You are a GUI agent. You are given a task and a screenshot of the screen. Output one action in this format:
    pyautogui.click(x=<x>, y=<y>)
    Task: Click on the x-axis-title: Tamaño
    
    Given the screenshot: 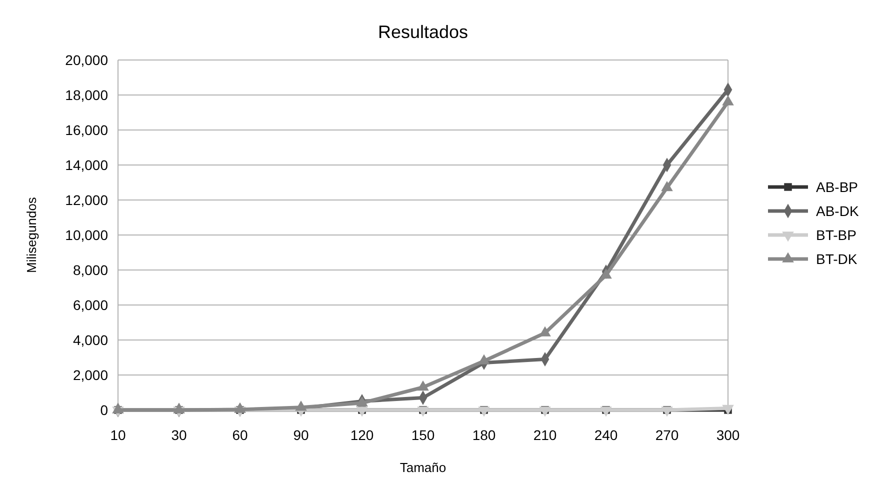 What is the action you would take?
    pyautogui.click(x=423, y=467)
    